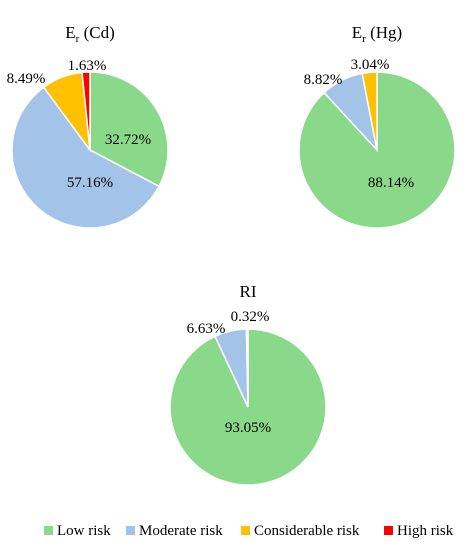  What do you see at coordinates (307, 531) in the screenshot?
I see `legend-label-considerable: Considerable risk` at bounding box center [307, 531].